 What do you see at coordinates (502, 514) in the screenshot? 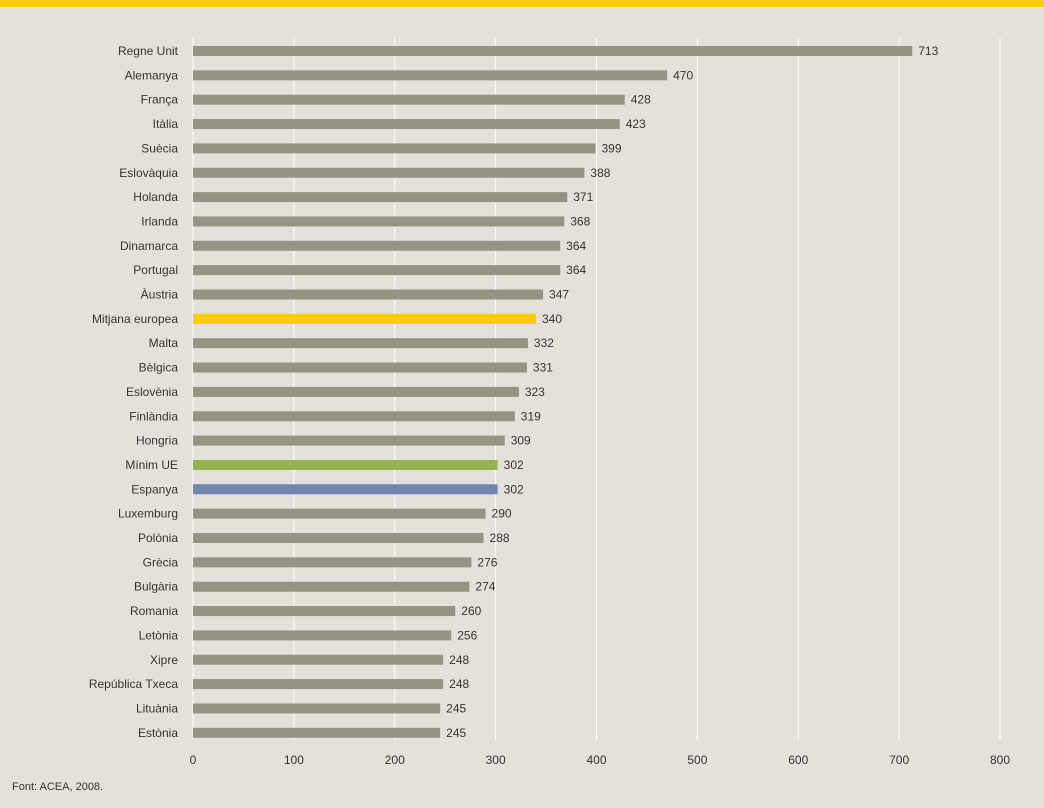
I see `data-label: 290` at bounding box center [502, 514].